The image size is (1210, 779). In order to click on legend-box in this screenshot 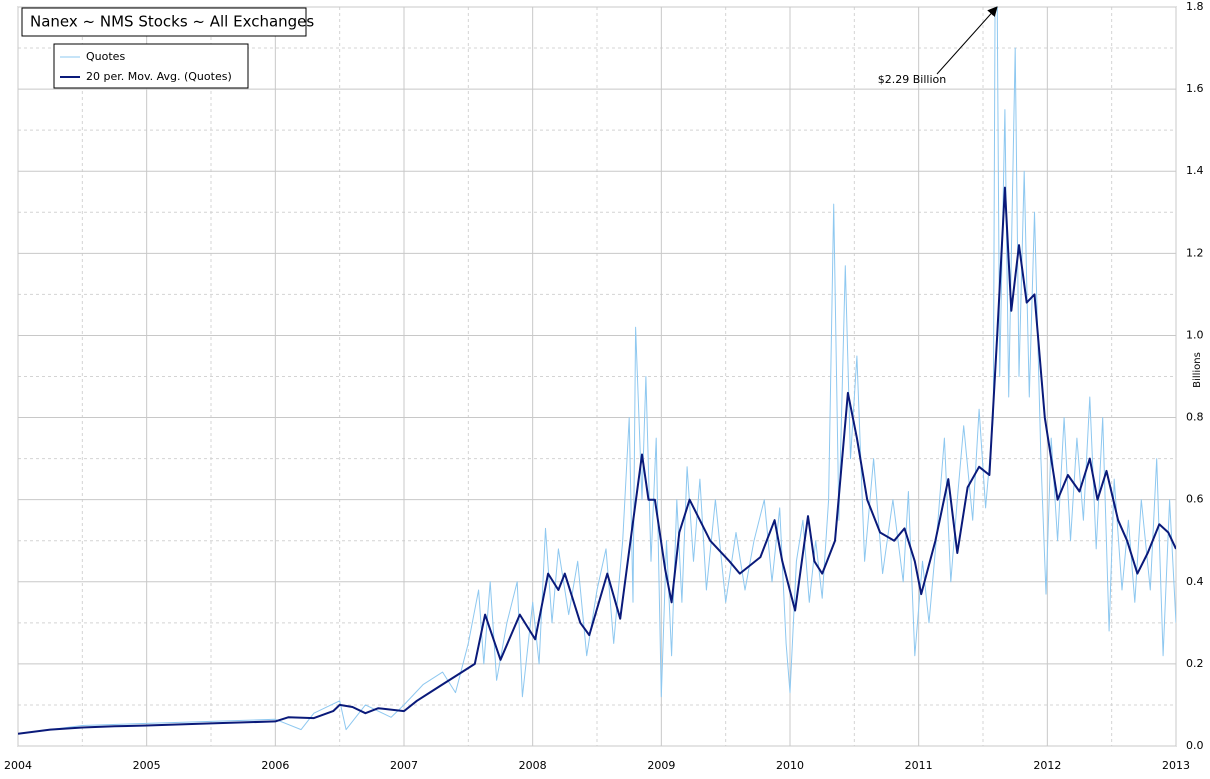, I will do `click(151, 66)`.